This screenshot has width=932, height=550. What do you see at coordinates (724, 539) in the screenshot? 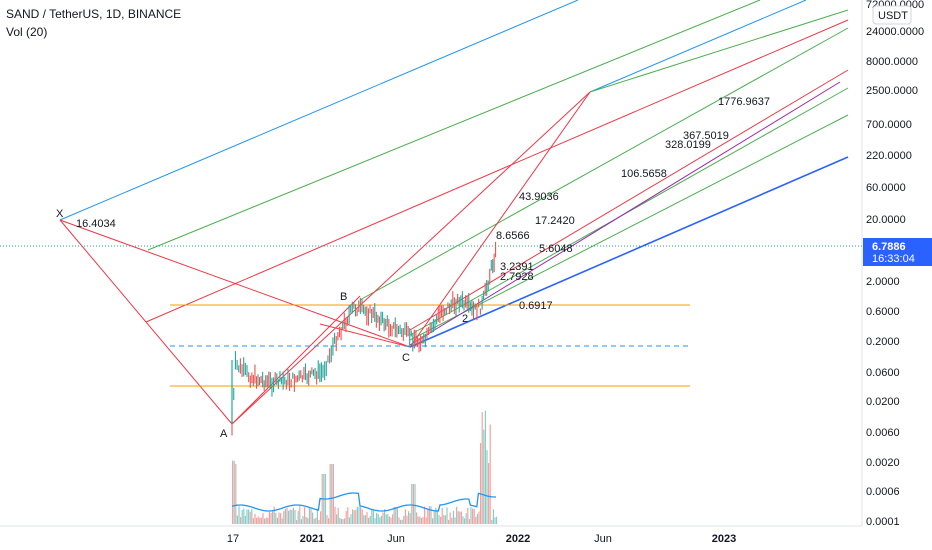
I see `time-tick: 2023` at bounding box center [724, 539].